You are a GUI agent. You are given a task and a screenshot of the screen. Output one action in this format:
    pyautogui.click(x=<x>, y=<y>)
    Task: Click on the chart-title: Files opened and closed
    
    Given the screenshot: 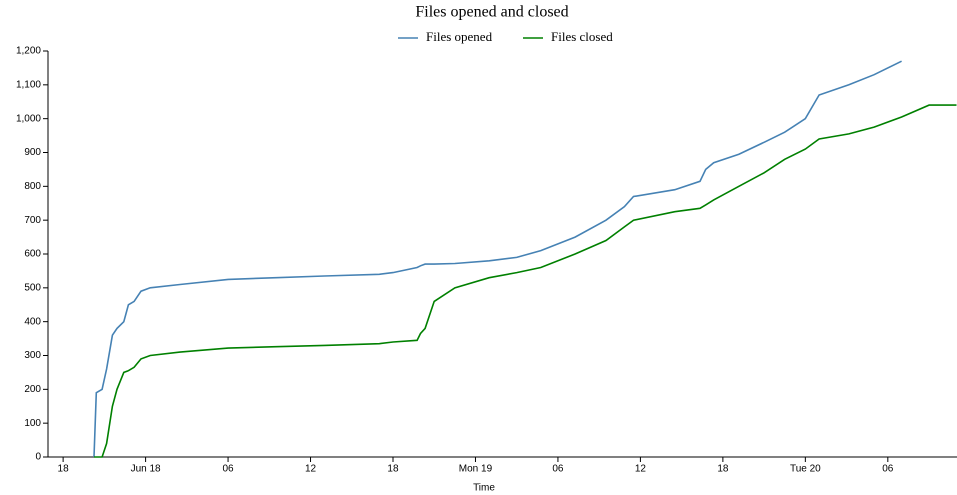 What is the action you would take?
    pyautogui.click(x=491, y=12)
    